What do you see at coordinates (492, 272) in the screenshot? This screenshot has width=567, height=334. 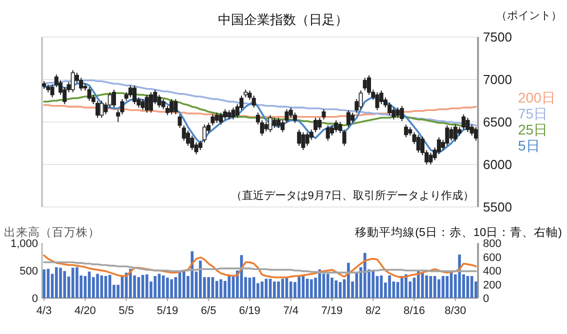 I see `y2-tick-label: 400` at bounding box center [492, 272].